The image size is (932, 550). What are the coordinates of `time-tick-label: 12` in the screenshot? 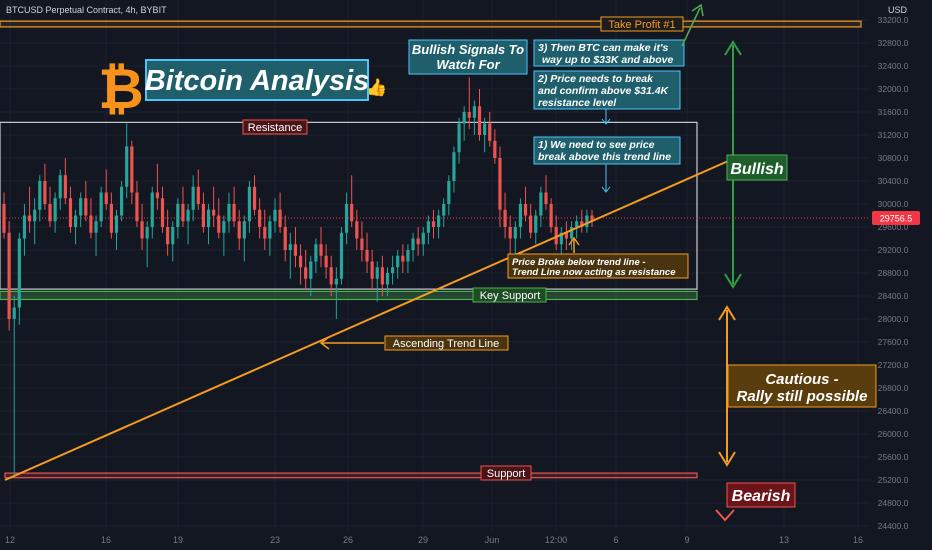 It's located at (10, 540).